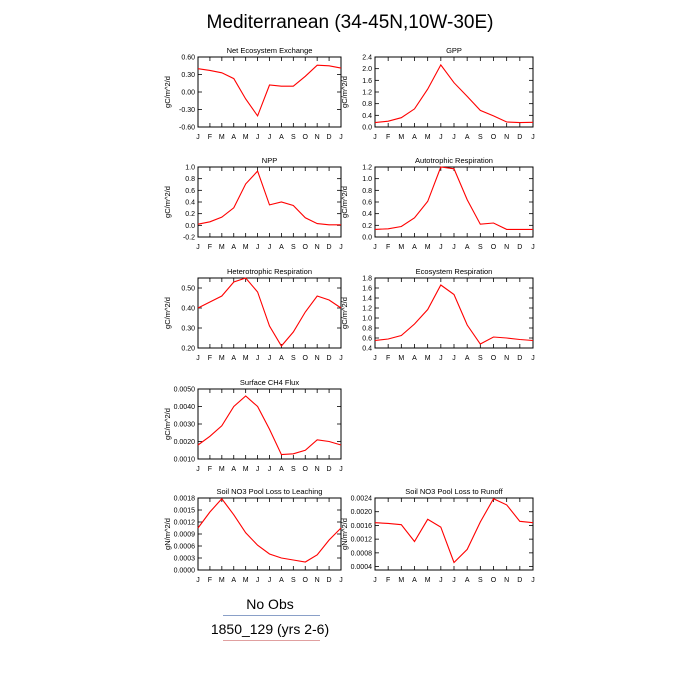 Image resolution: width=700 pixels, height=700 pixels. What do you see at coordinates (362, 540) in the screenshot?
I see `y-tick-label-8-3: 0.0012` at bounding box center [362, 540].